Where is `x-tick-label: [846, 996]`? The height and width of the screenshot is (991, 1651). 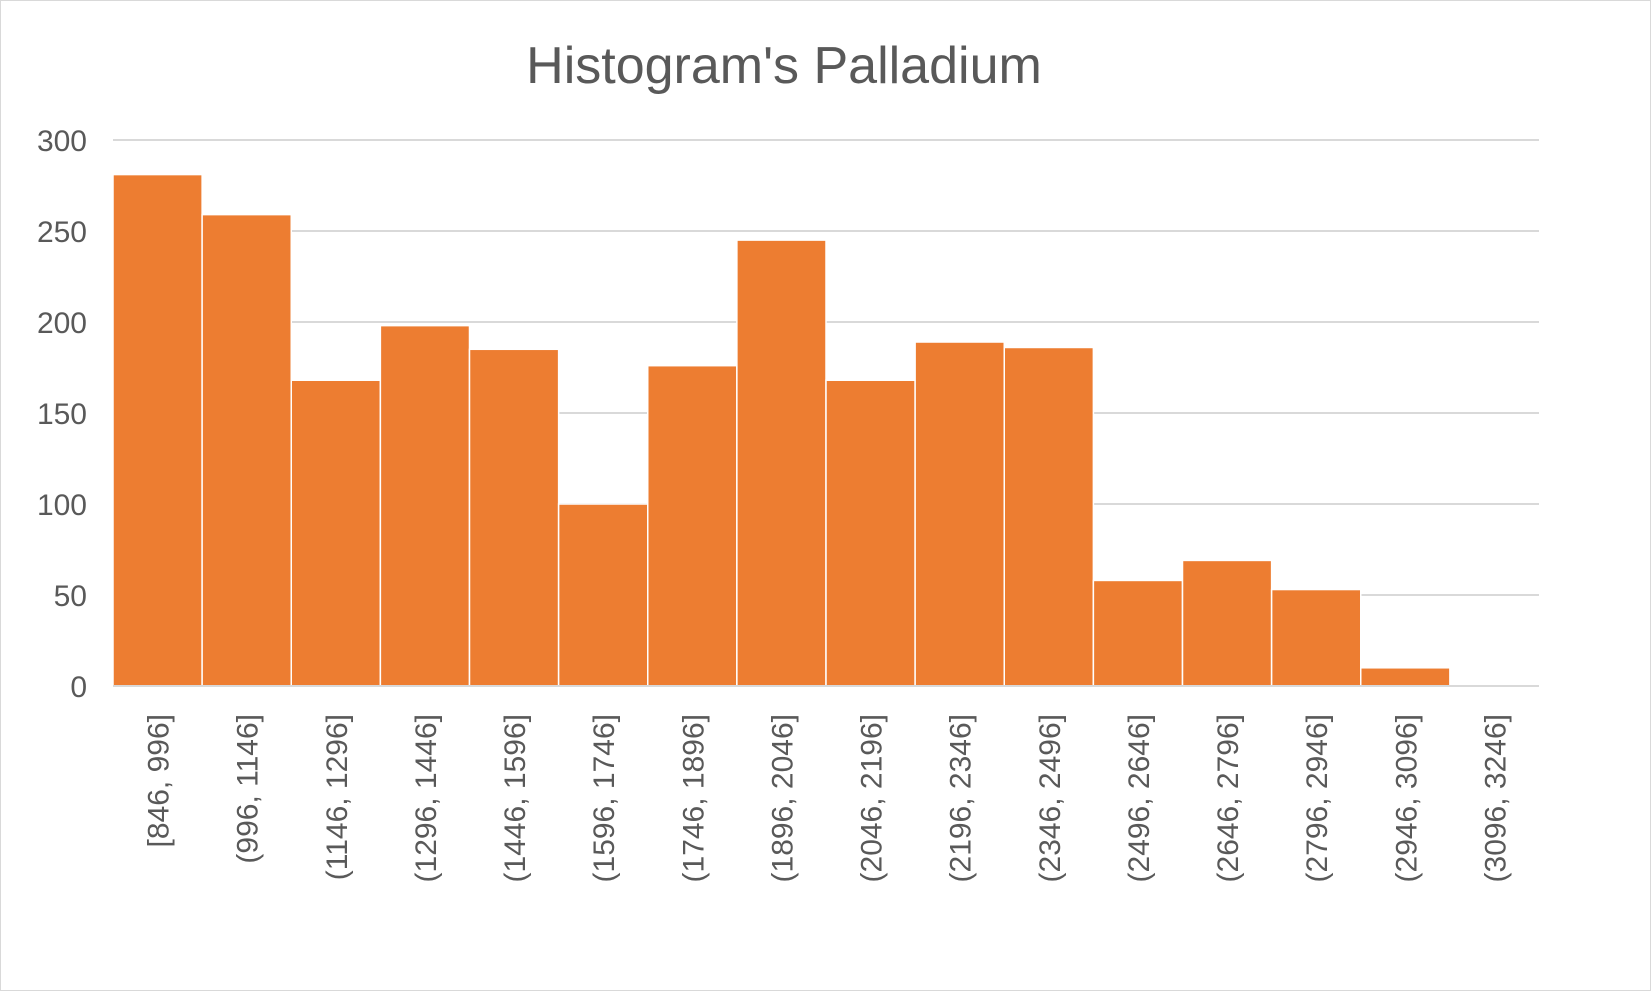 x-tick-label: [846, 996] is located at coordinates (159, 780).